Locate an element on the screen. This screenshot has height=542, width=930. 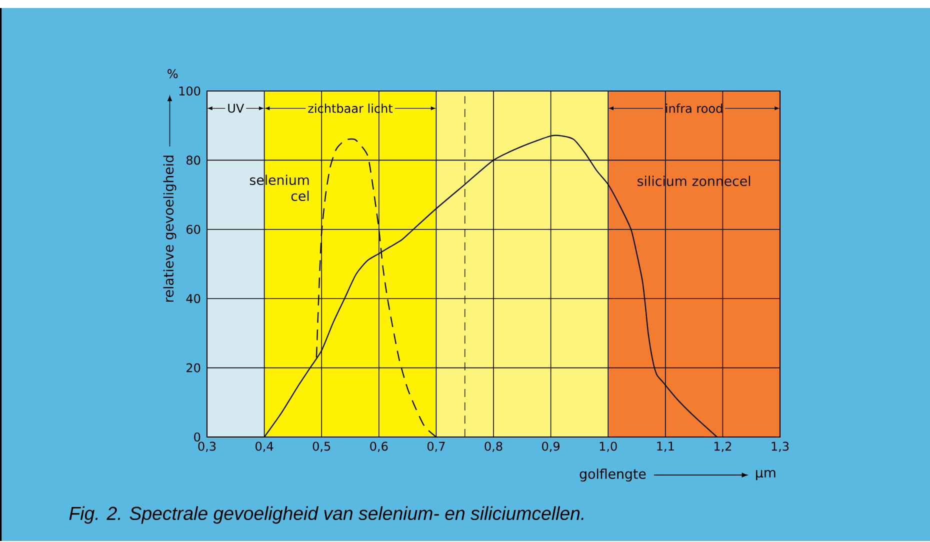
x-tick-label: 1,2 is located at coordinates (723, 447).